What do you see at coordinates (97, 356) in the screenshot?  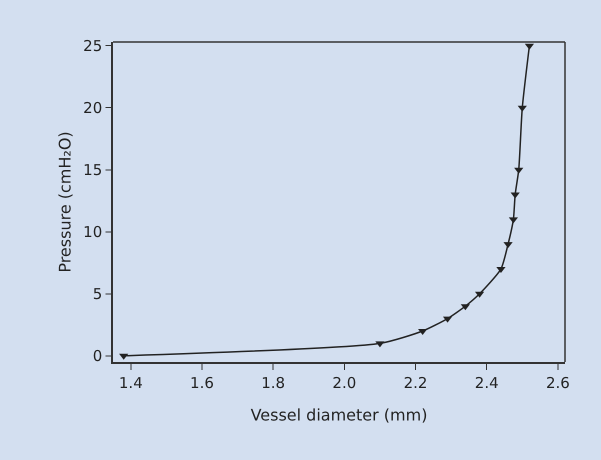 I see `y-tick-label: 0` at bounding box center [97, 356].